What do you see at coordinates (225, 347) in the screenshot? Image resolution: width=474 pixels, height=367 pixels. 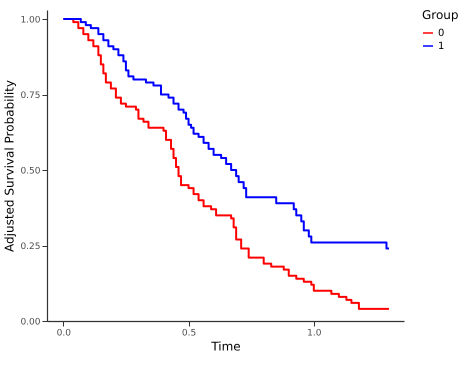 I see `x-axis-title: Time` at bounding box center [225, 347].